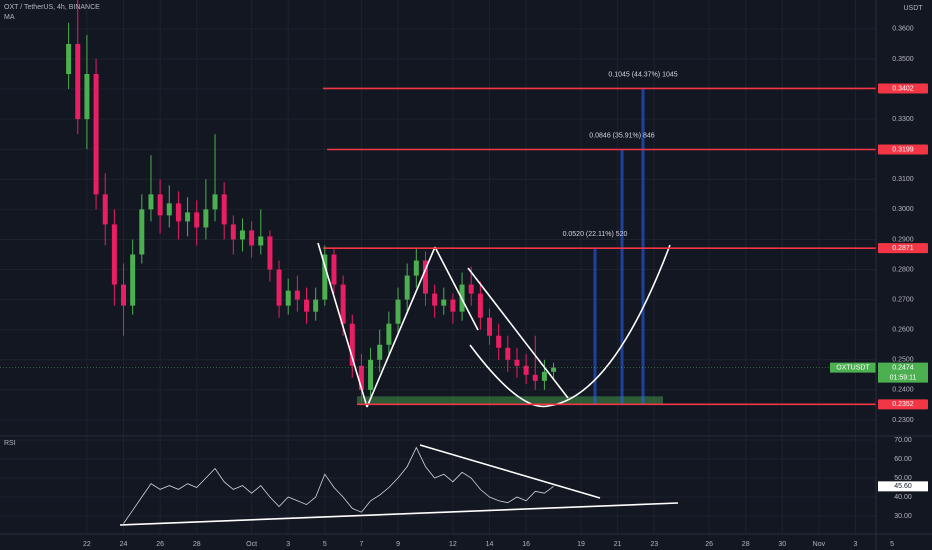 Image resolution: width=932 pixels, height=550 pixels. I want to click on y-tick-label: 0.3100, so click(903, 179).